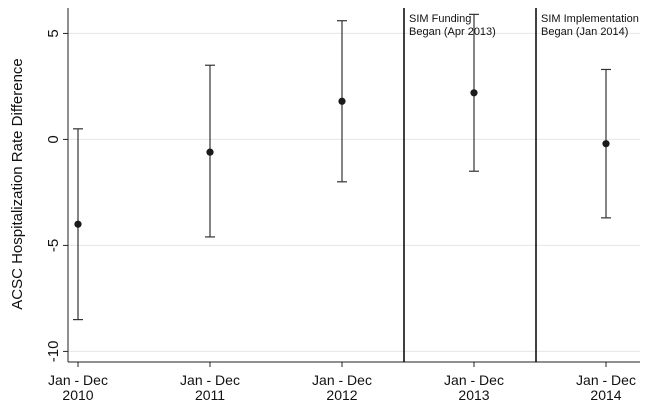 This screenshot has width=651, height=406. I want to click on y-tick-label-0: 5, so click(53, 33).